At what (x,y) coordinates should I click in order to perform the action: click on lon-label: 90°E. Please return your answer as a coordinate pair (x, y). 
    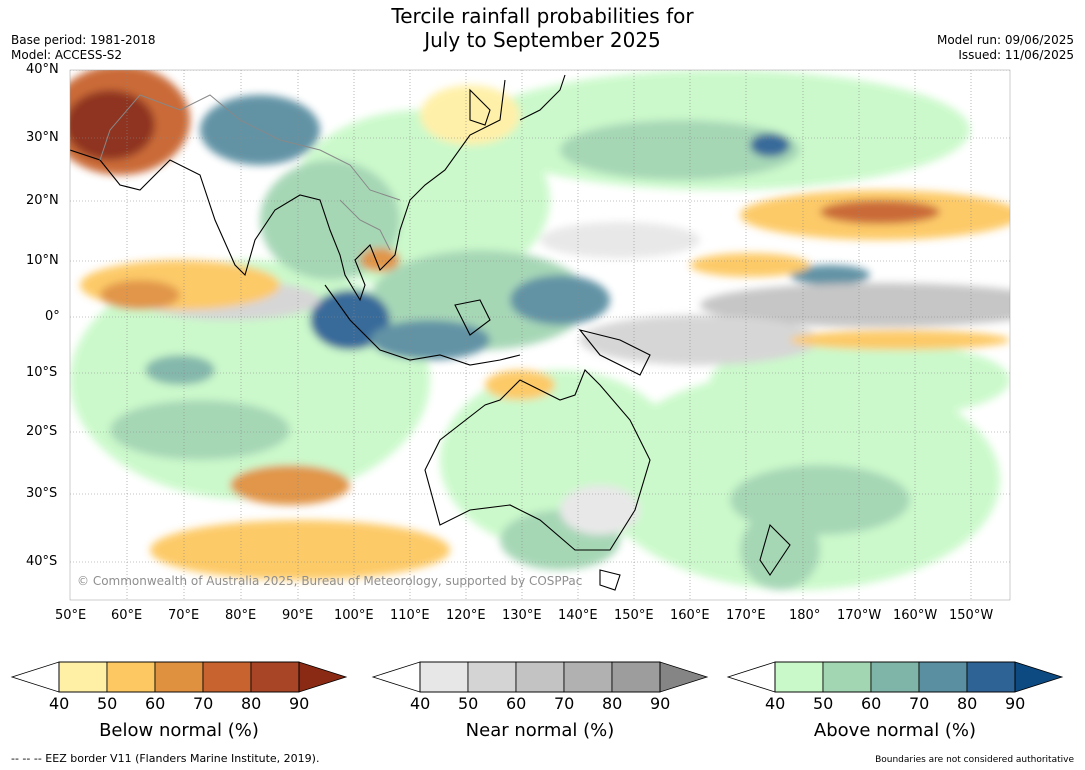
    Looking at the image, I should click on (298, 615).